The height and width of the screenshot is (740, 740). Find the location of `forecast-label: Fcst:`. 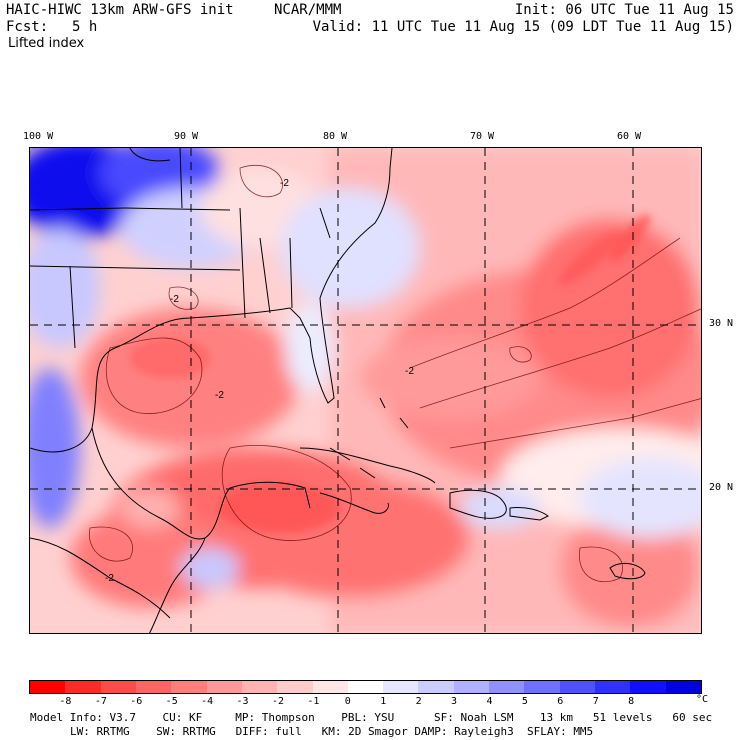

forecast-label: Fcst: is located at coordinates (27, 27).